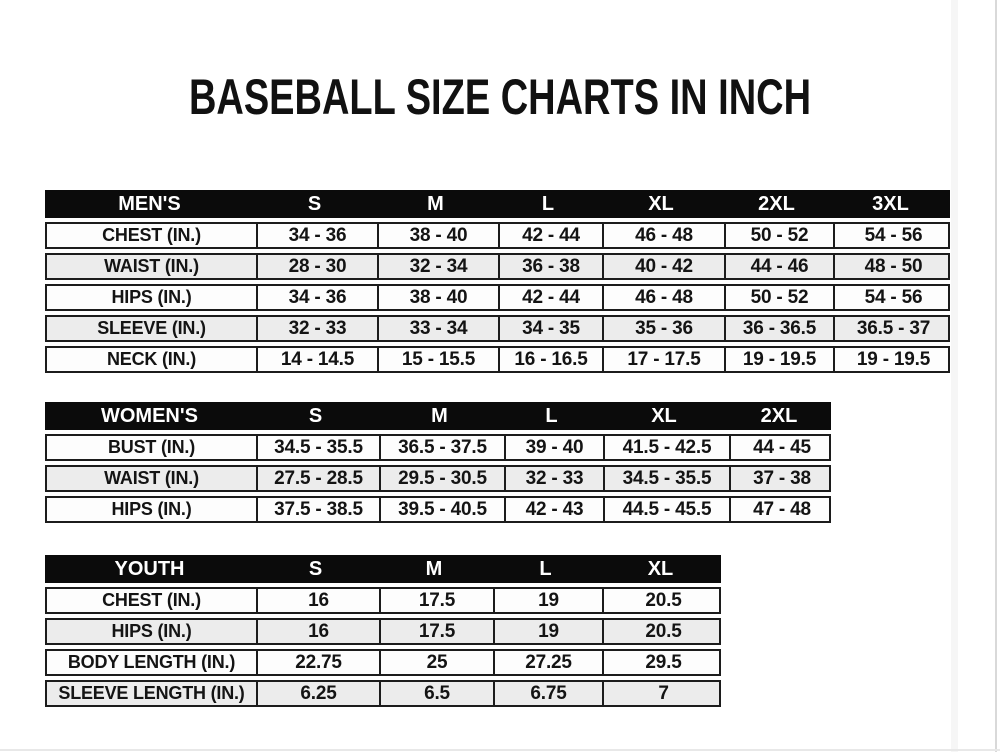 Image resolution: width=1000 pixels, height=752 pixels. Describe the element at coordinates (663, 359) in the screenshot. I see `size-value: 17 - 17.5` at that location.